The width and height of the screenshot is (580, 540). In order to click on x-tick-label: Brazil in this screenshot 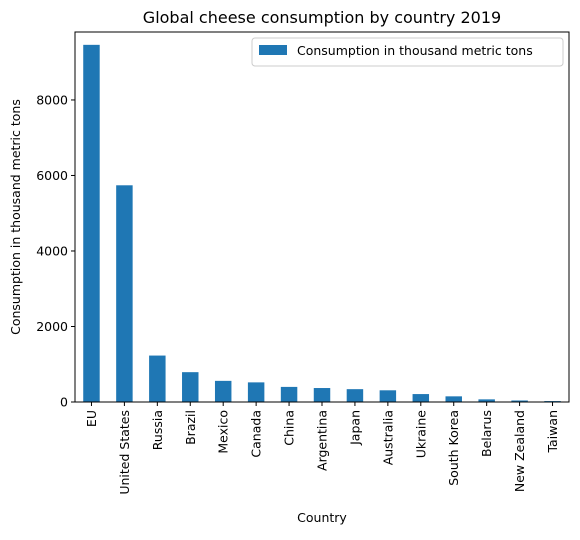, I will do `click(190, 427)`.